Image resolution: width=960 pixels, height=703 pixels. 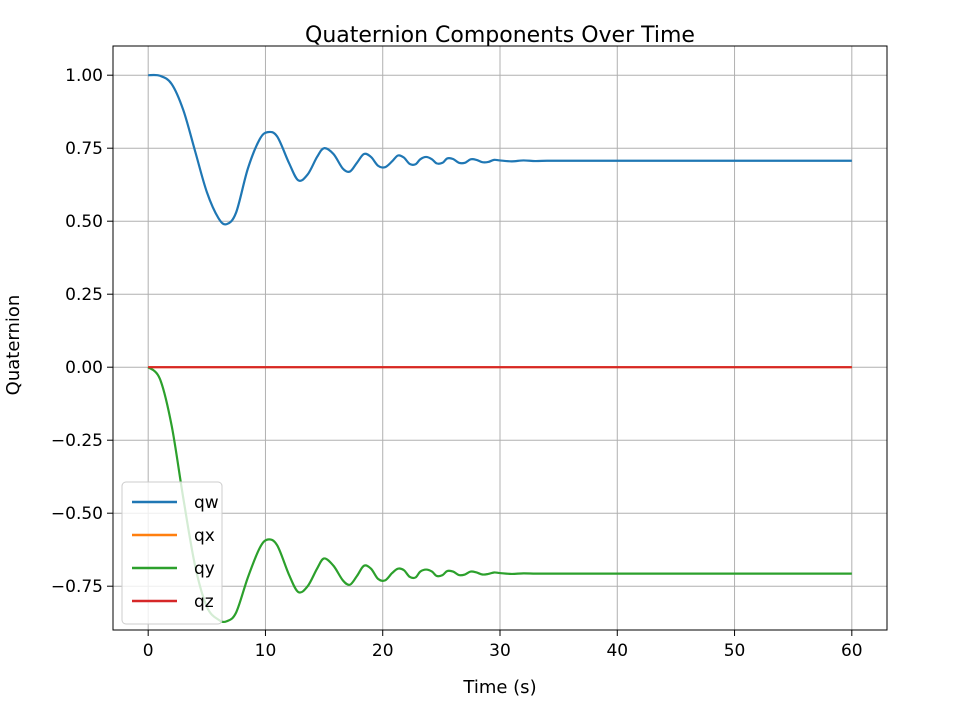 I want to click on x-tick-label: 10, so click(x=266, y=651).